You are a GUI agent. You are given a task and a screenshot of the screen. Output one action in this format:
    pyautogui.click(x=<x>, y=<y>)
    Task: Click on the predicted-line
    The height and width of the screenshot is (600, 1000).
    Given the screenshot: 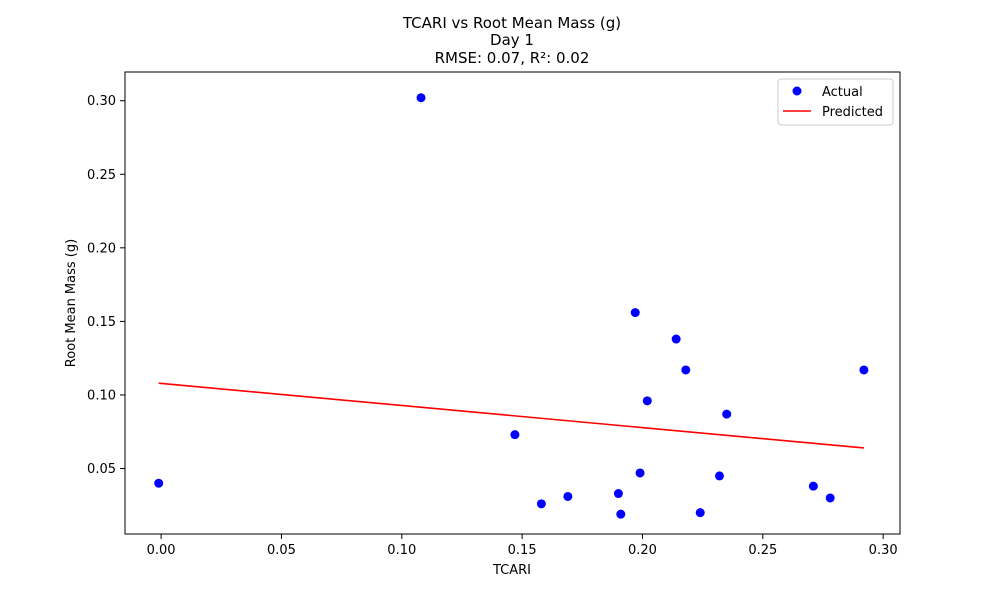 What is the action you would take?
    pyautogui.click(x=511, y=415)
    